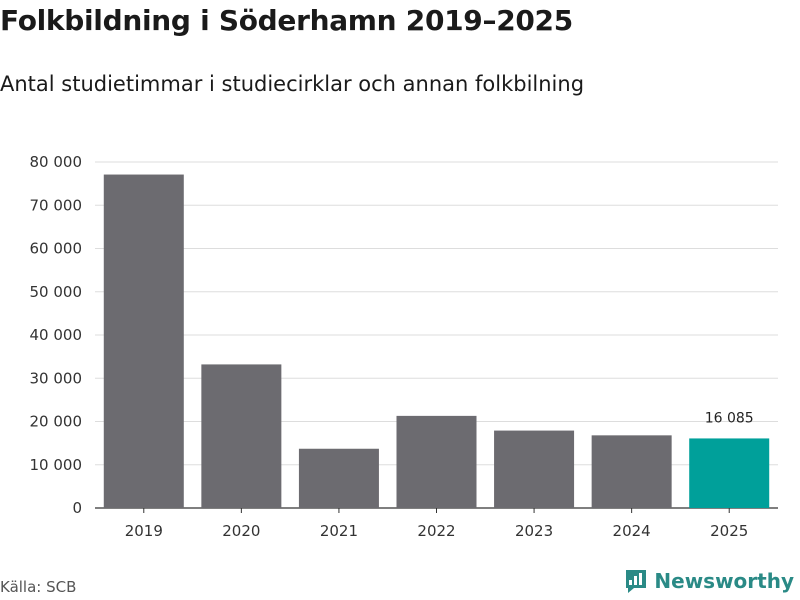 This screenshot has height=600, width=800. Describe the element at coordinates (56, 422) in the screenshot. I see `y-tick-label: 20 000` at that location.